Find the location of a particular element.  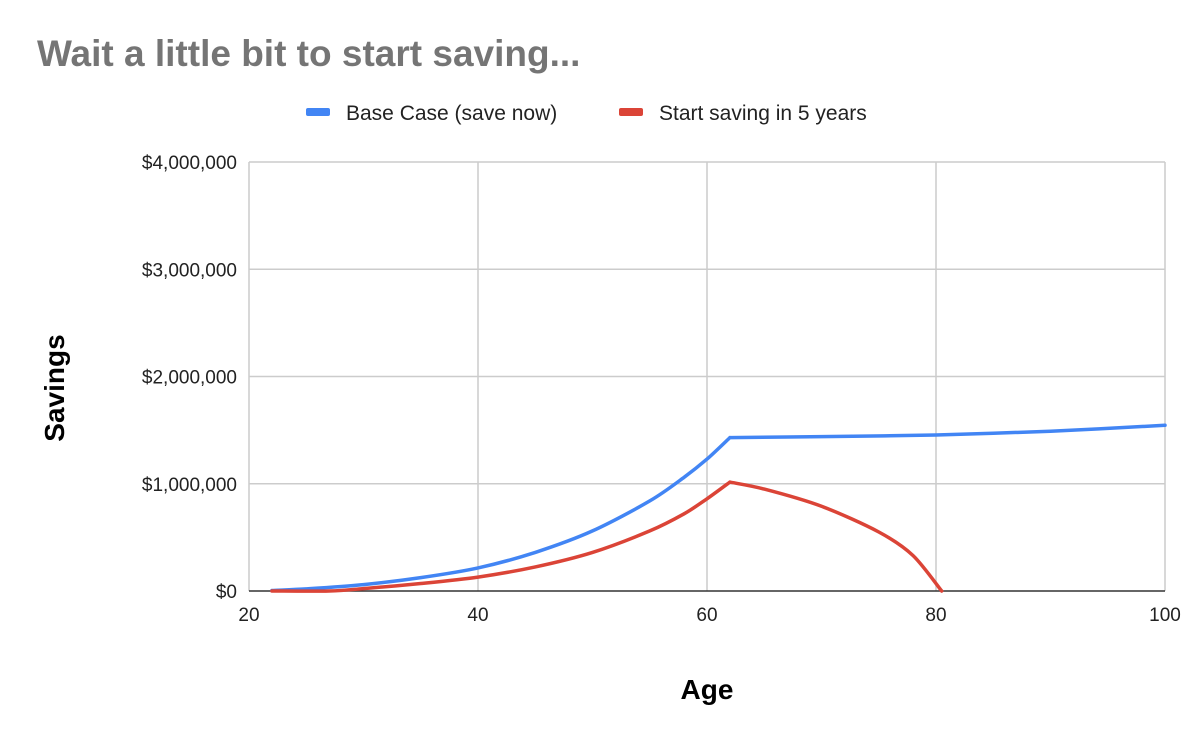

y-tick-label: $3,000,000 is located at coordinates (189, 270).